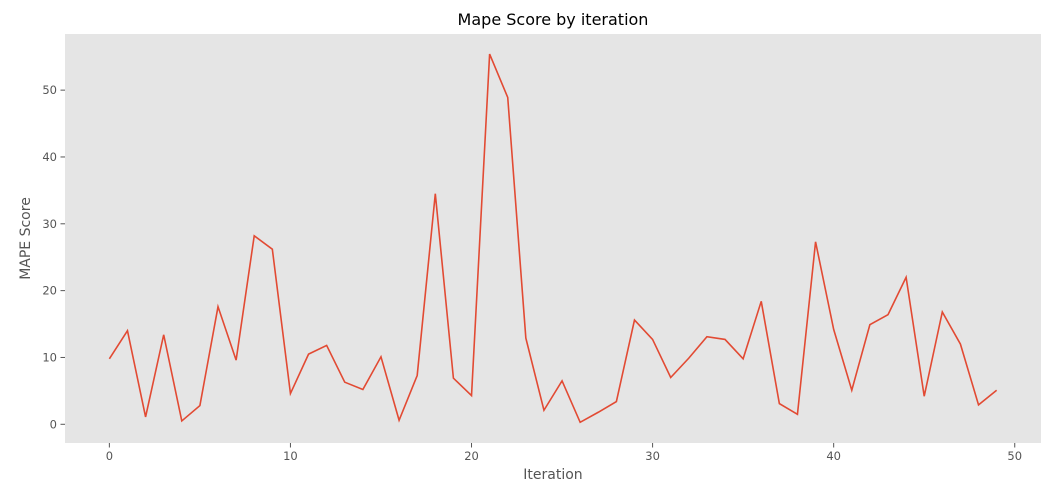 The height and width of the screenshot is (498, 1042). What do you see at coordinates (53, 257) in the screenshot?
I see `y-axis-ticks: 0 10 20 30 40 50` at bounding box center [53, 257].